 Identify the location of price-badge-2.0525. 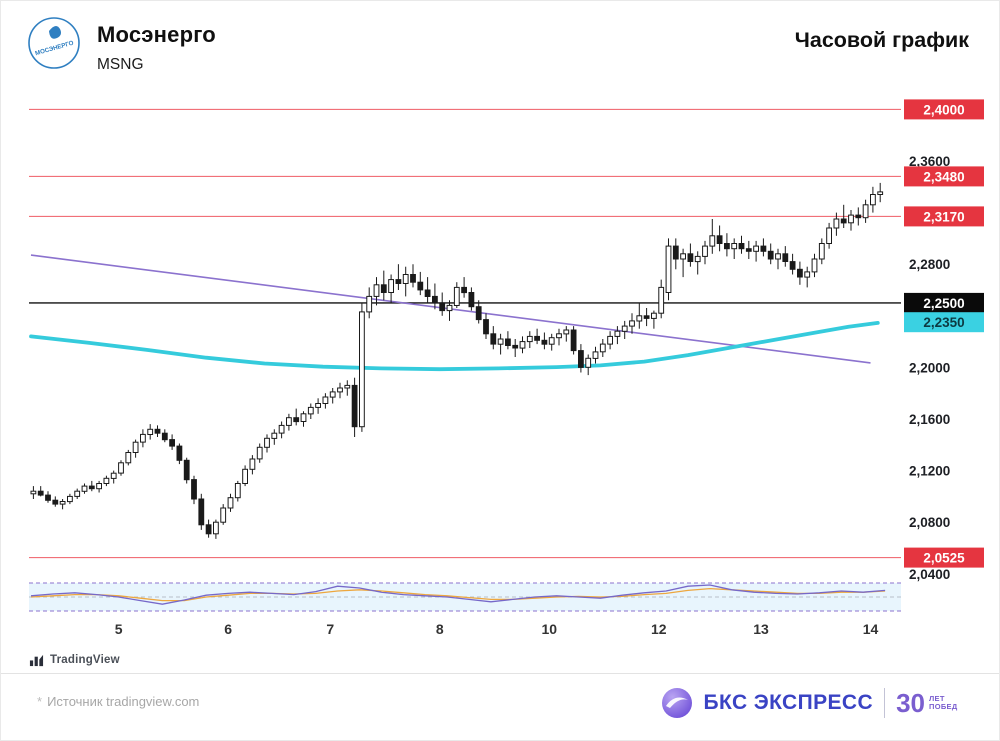
(944, 557).